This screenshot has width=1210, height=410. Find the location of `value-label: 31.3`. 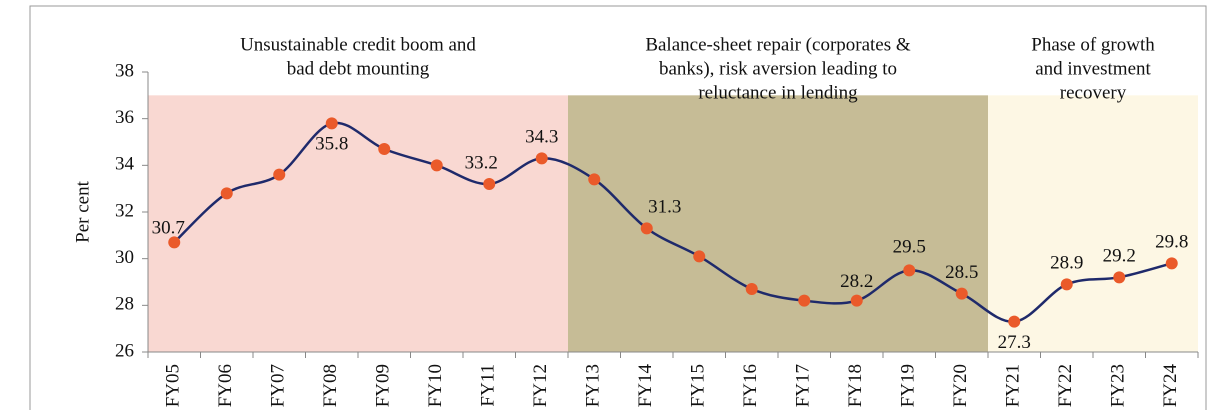

value-label: 31.3 is located at coordinates (664, 207).